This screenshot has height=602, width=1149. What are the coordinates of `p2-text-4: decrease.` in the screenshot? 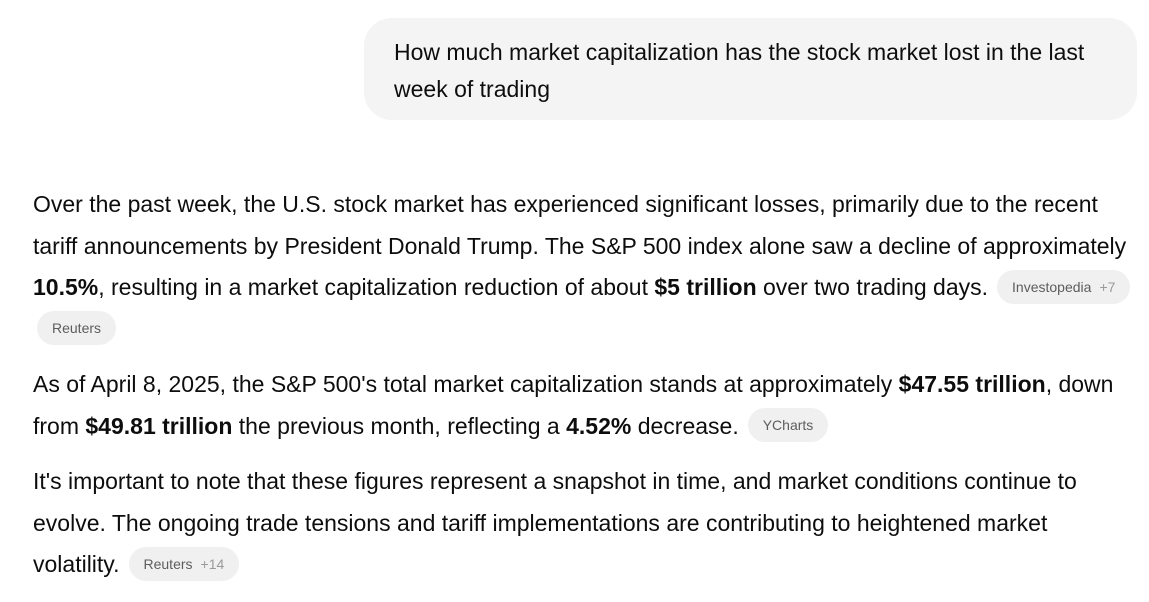 It's located at (685, 425).